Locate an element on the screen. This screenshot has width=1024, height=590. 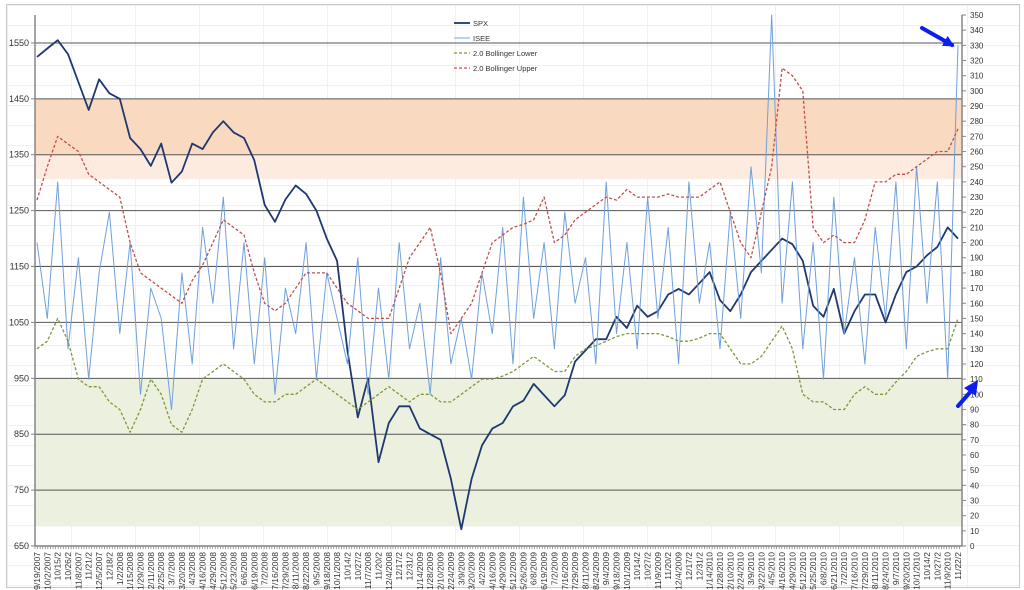
x-tick-label: 2/25/2008 is located at coordinates (161, 571).